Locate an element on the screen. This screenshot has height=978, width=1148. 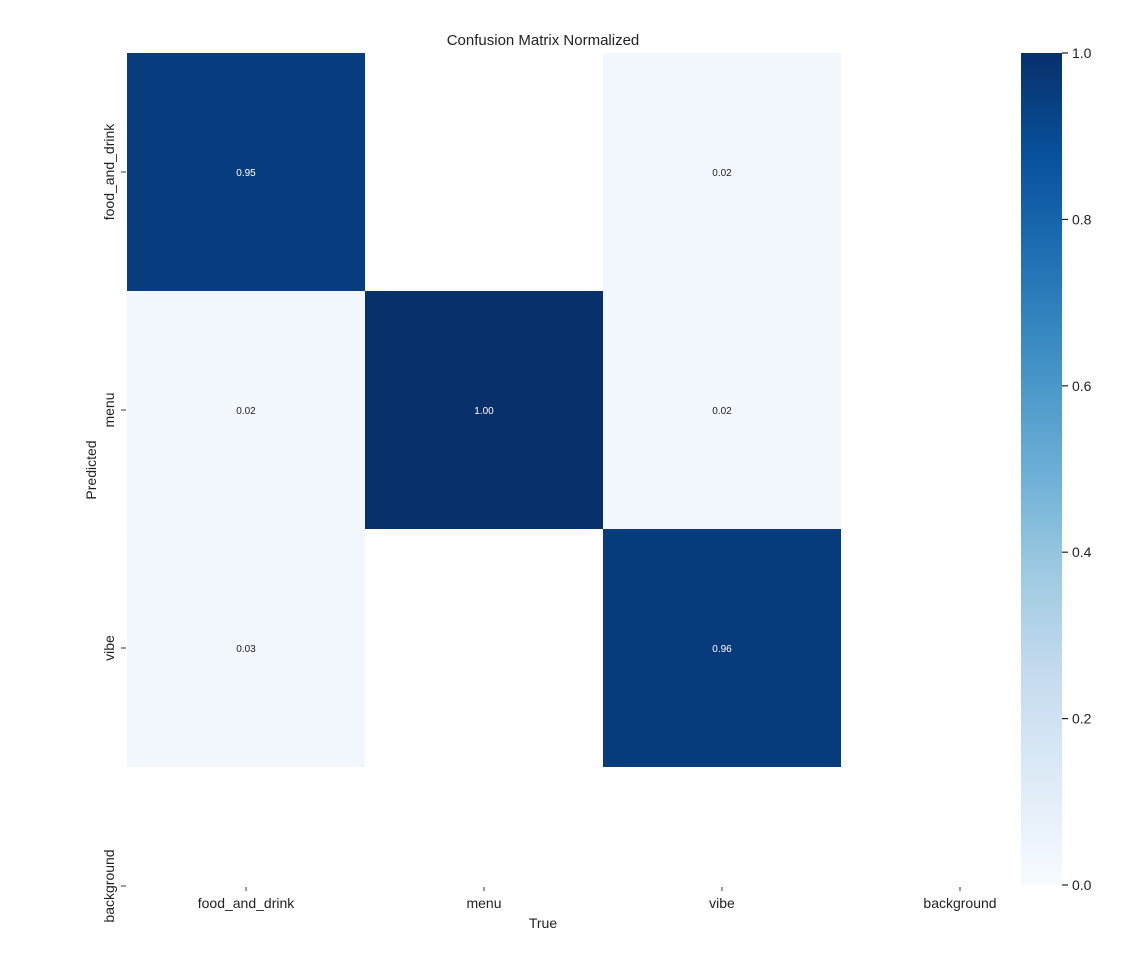
cell-value-label: 1.00 is located at coordinates (484, 411).